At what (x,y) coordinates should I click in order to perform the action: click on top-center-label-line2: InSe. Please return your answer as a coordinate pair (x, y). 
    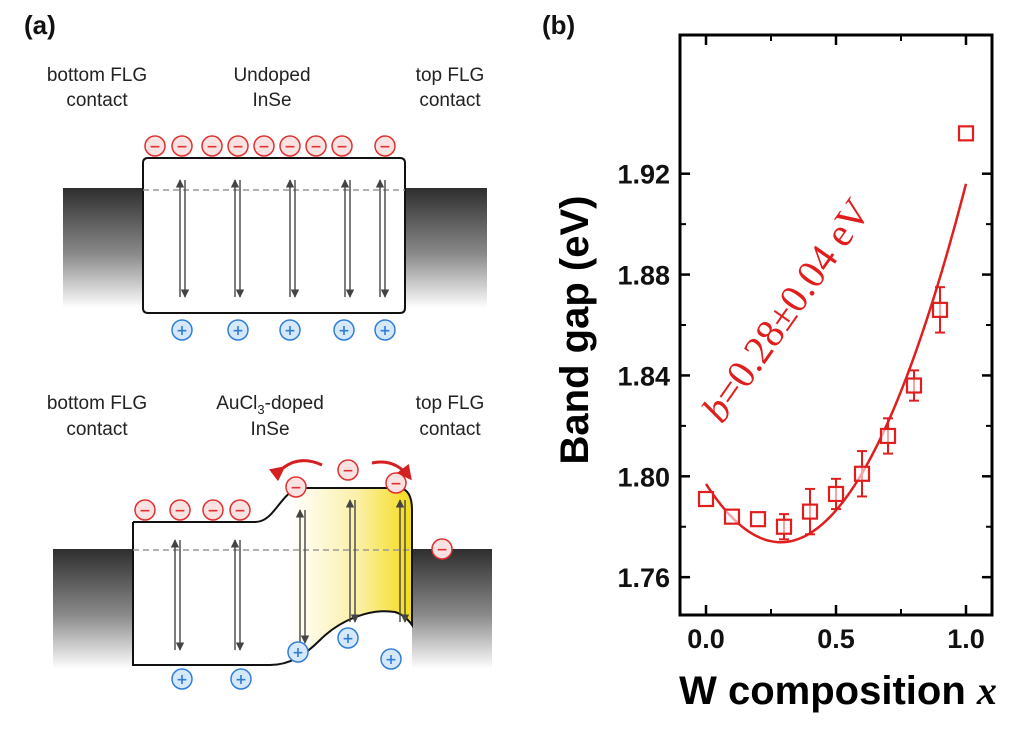
    Looking at the image, I should click on (271, 100).